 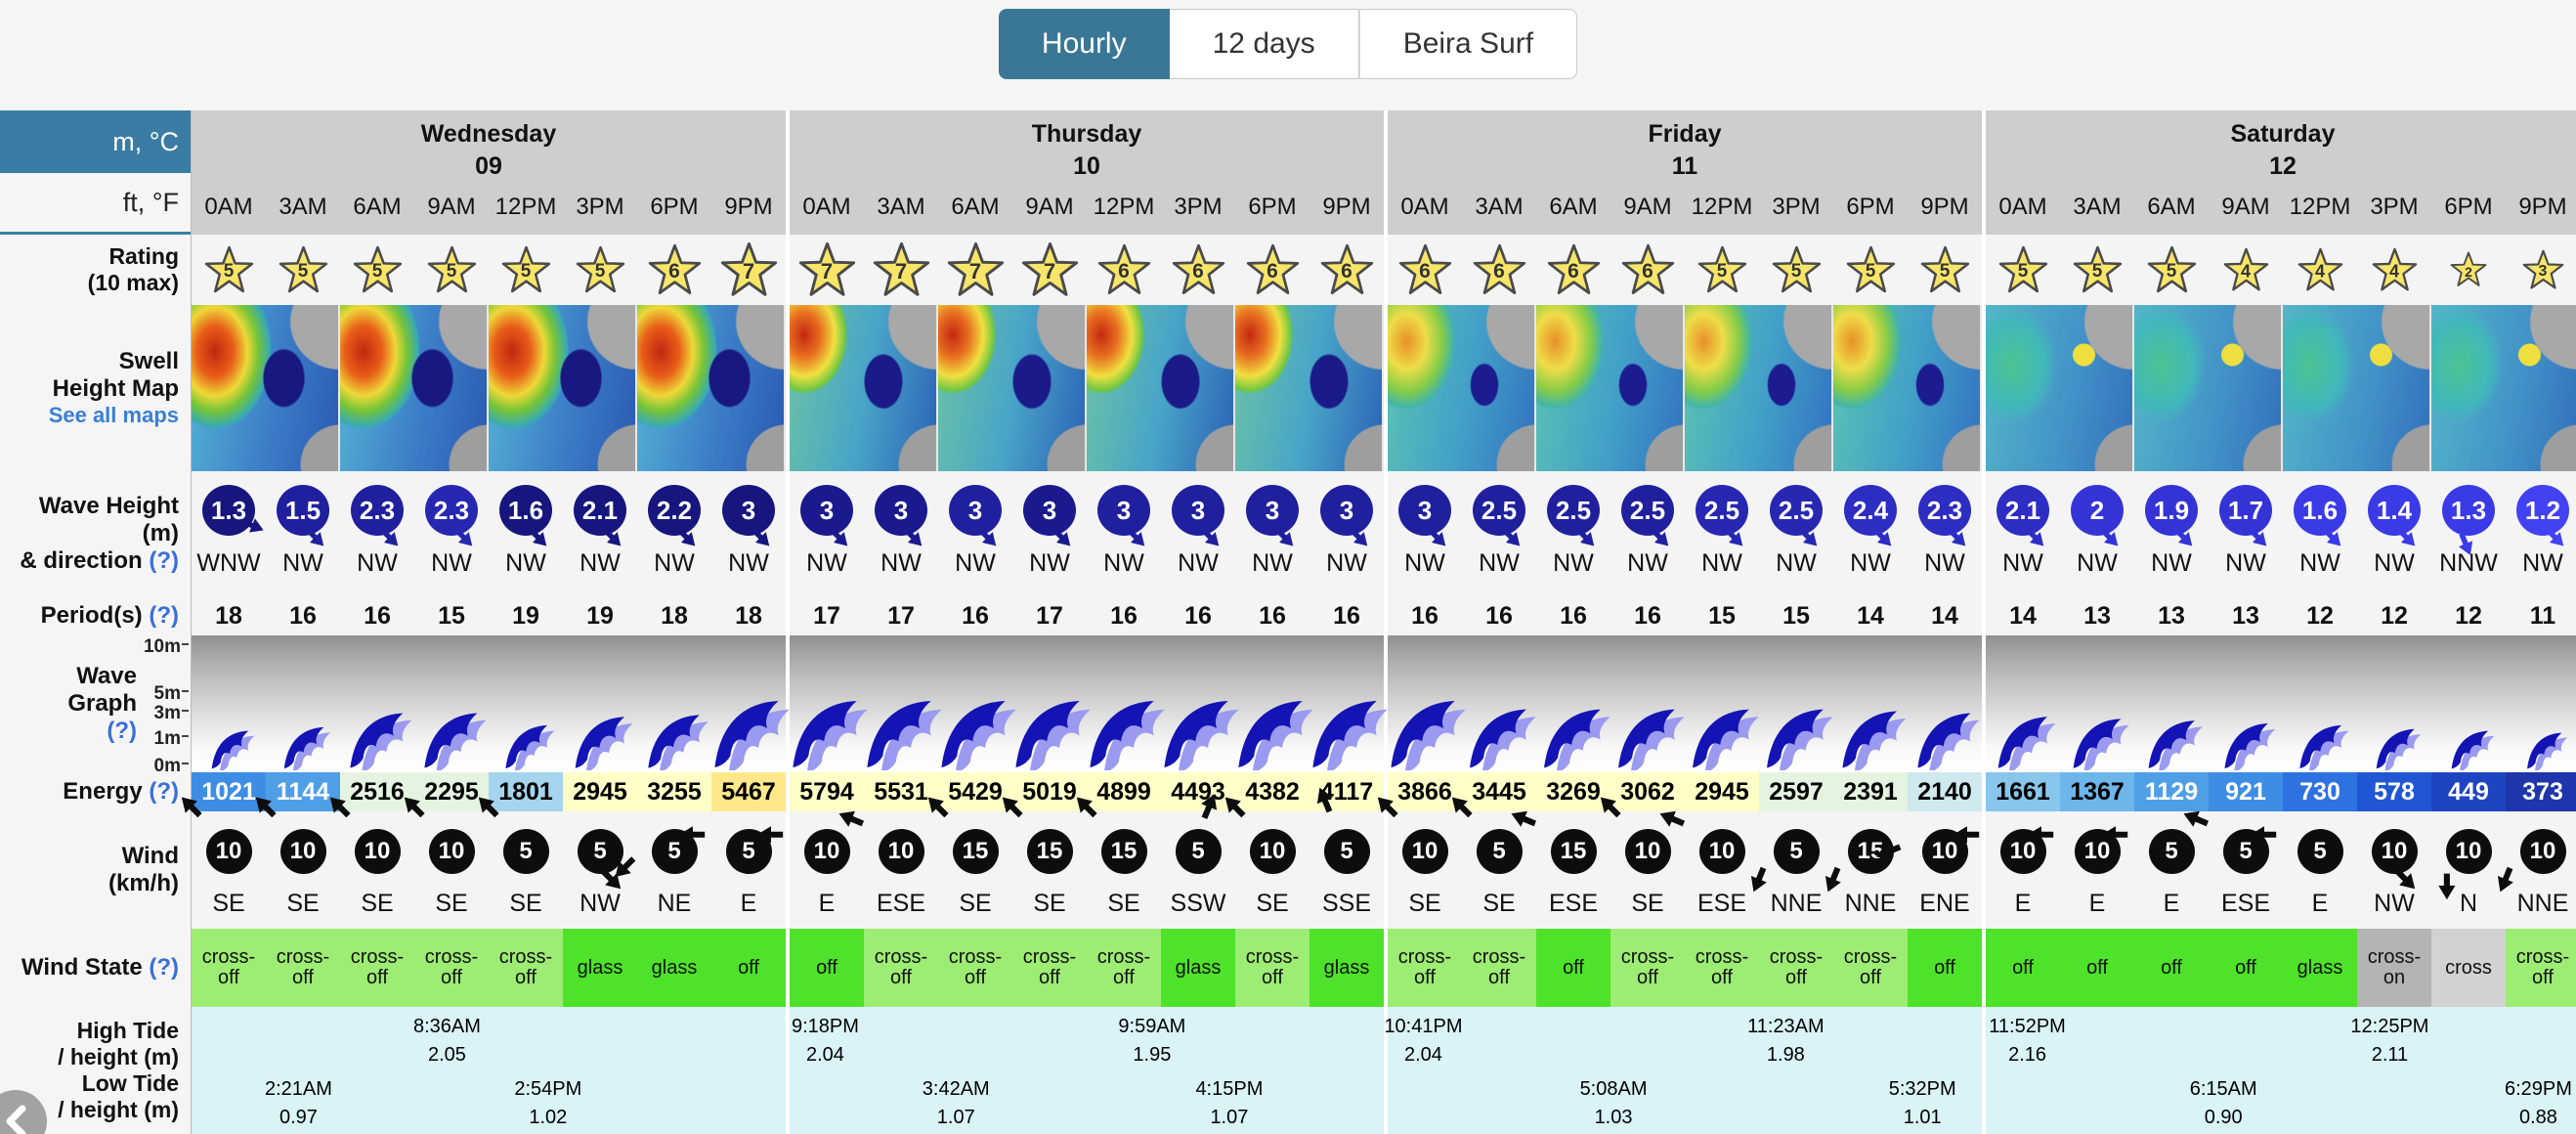 I want to click on secondary-wave-icon, so click(x=2477, y=752).